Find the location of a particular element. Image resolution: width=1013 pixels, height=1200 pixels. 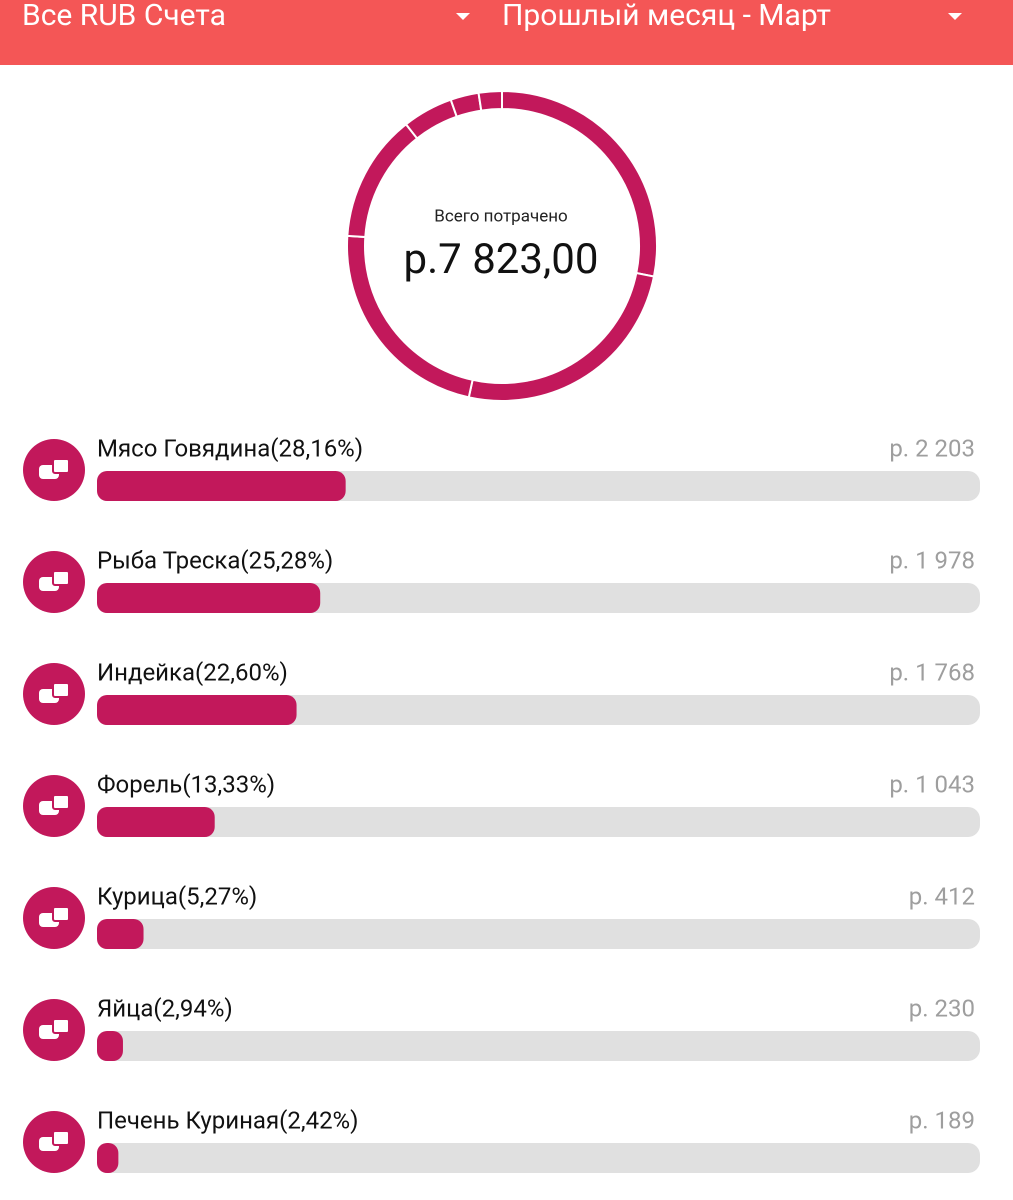

donut-chart is located at coordinates (502, 245).